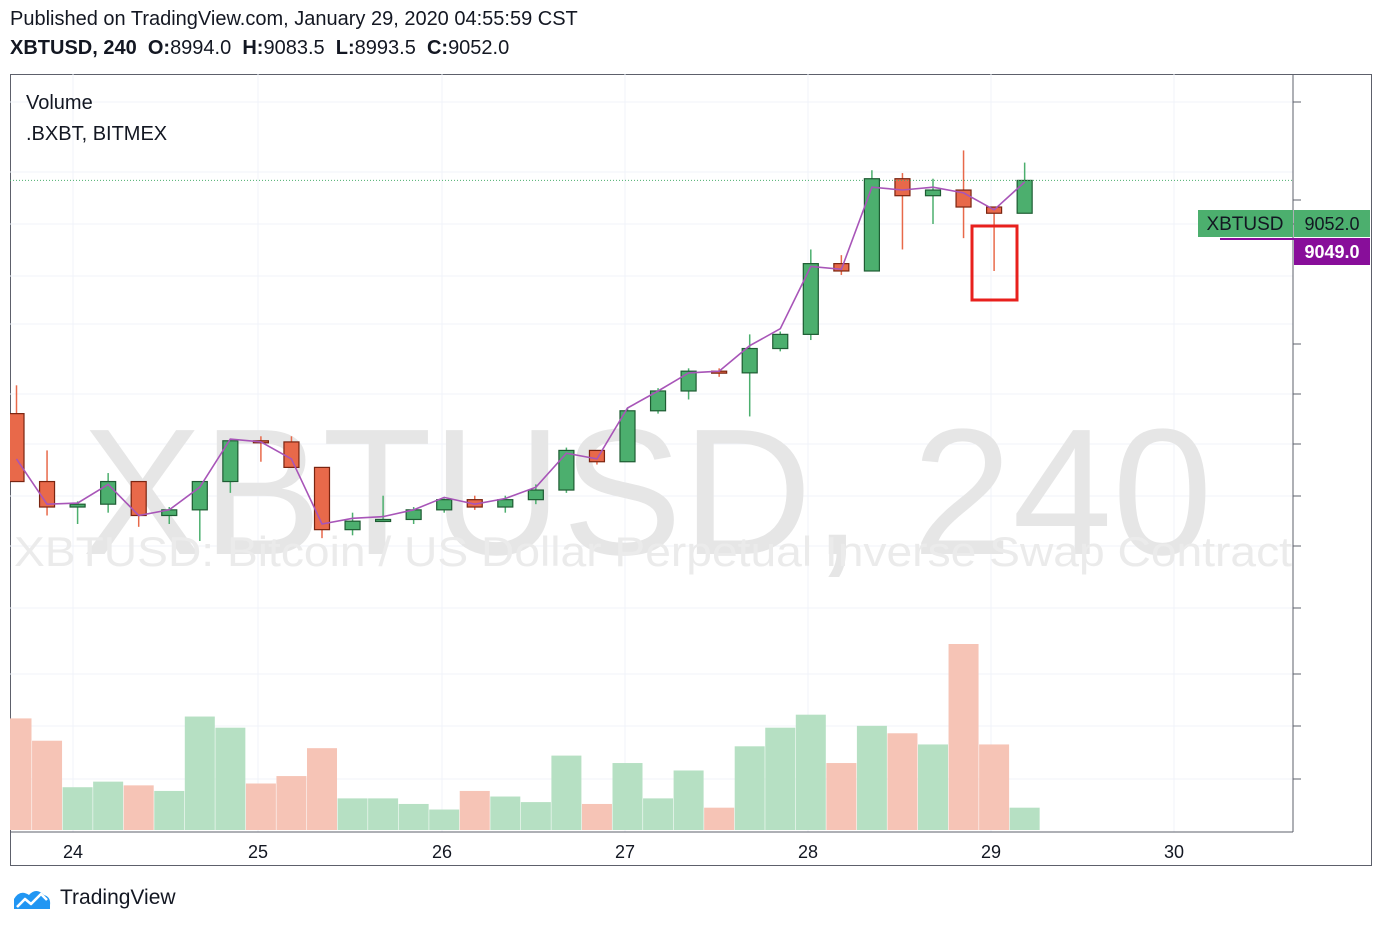 This screenshot has height=936, width=1383. What do you see at coordinates (1297, 440) in the screenshot?
I see `price-axis-ticks` at bounding box center [1297, 440].